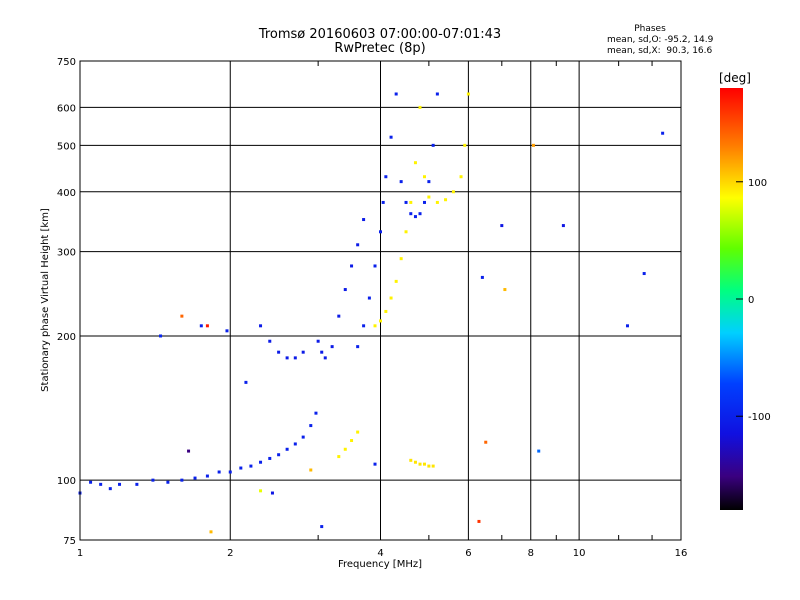 The image size is (800, 600). I want to click on x-tick-label: 1, so click(80, 553).